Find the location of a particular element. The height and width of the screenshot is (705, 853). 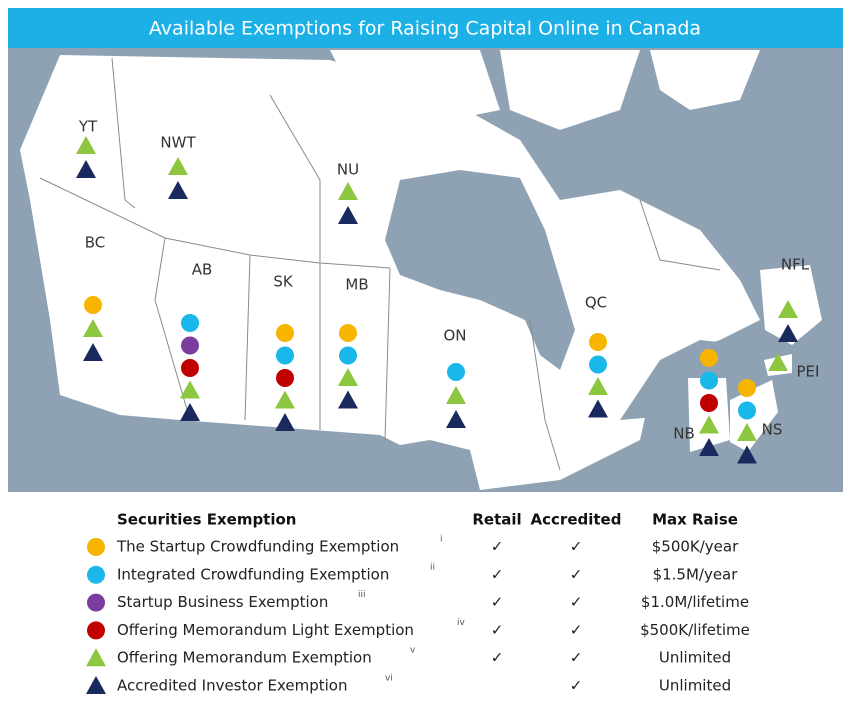

title-bar is located at coordinates (425, 28).